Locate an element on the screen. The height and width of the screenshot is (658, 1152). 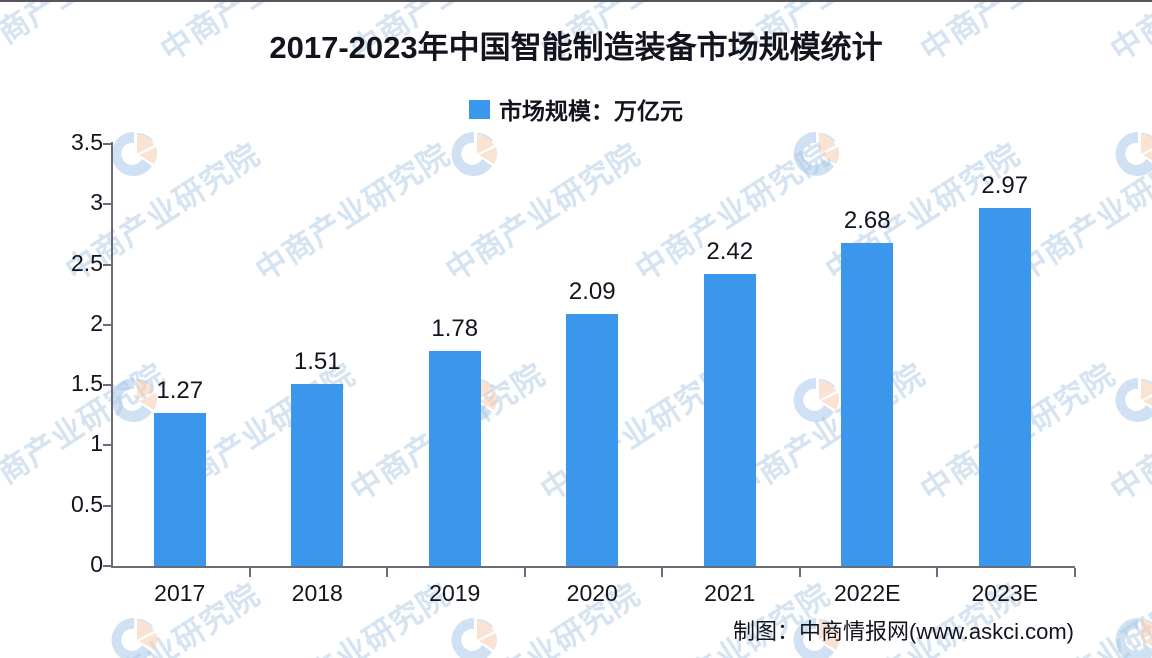
legend-color-swatch-icon is located at coordinates (479, 109).